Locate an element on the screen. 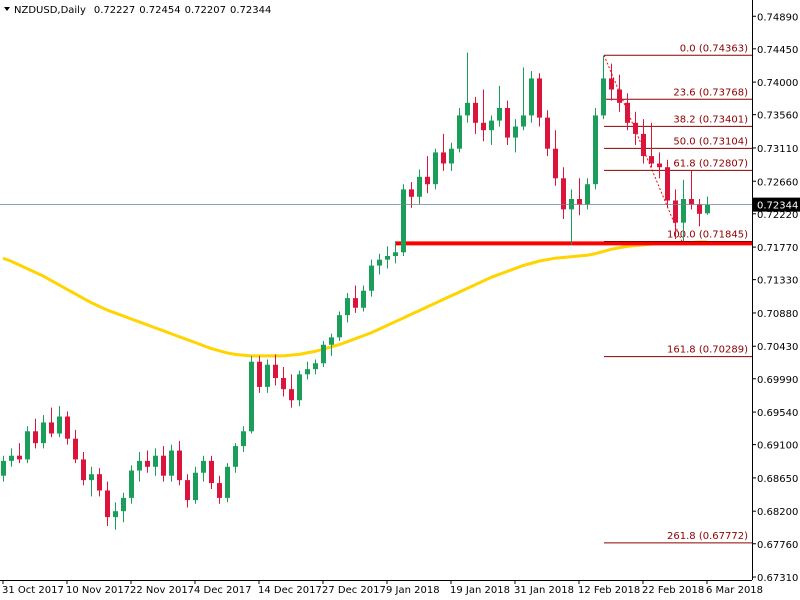 This screenshot has width=800, height=600. x-tick-label: 22 Nov 2017 is located at coordinates (162, 590).